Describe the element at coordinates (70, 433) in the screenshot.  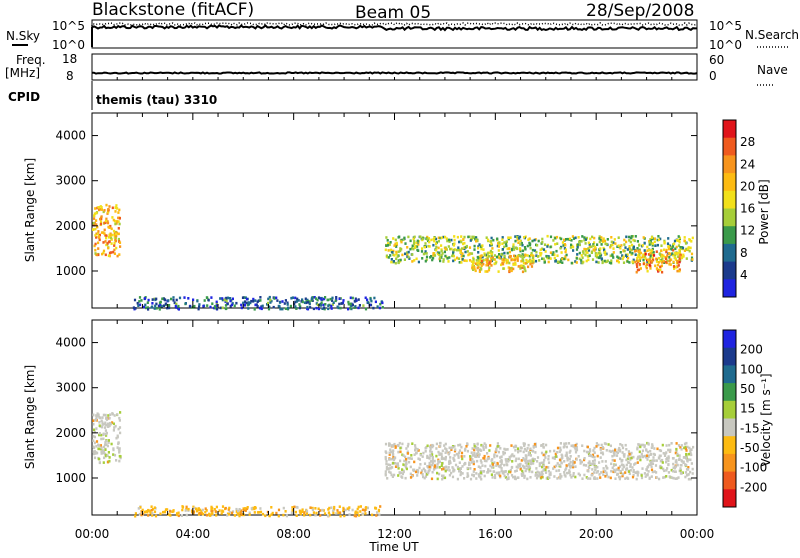
I see `y-tick-label: 2000` at that location.